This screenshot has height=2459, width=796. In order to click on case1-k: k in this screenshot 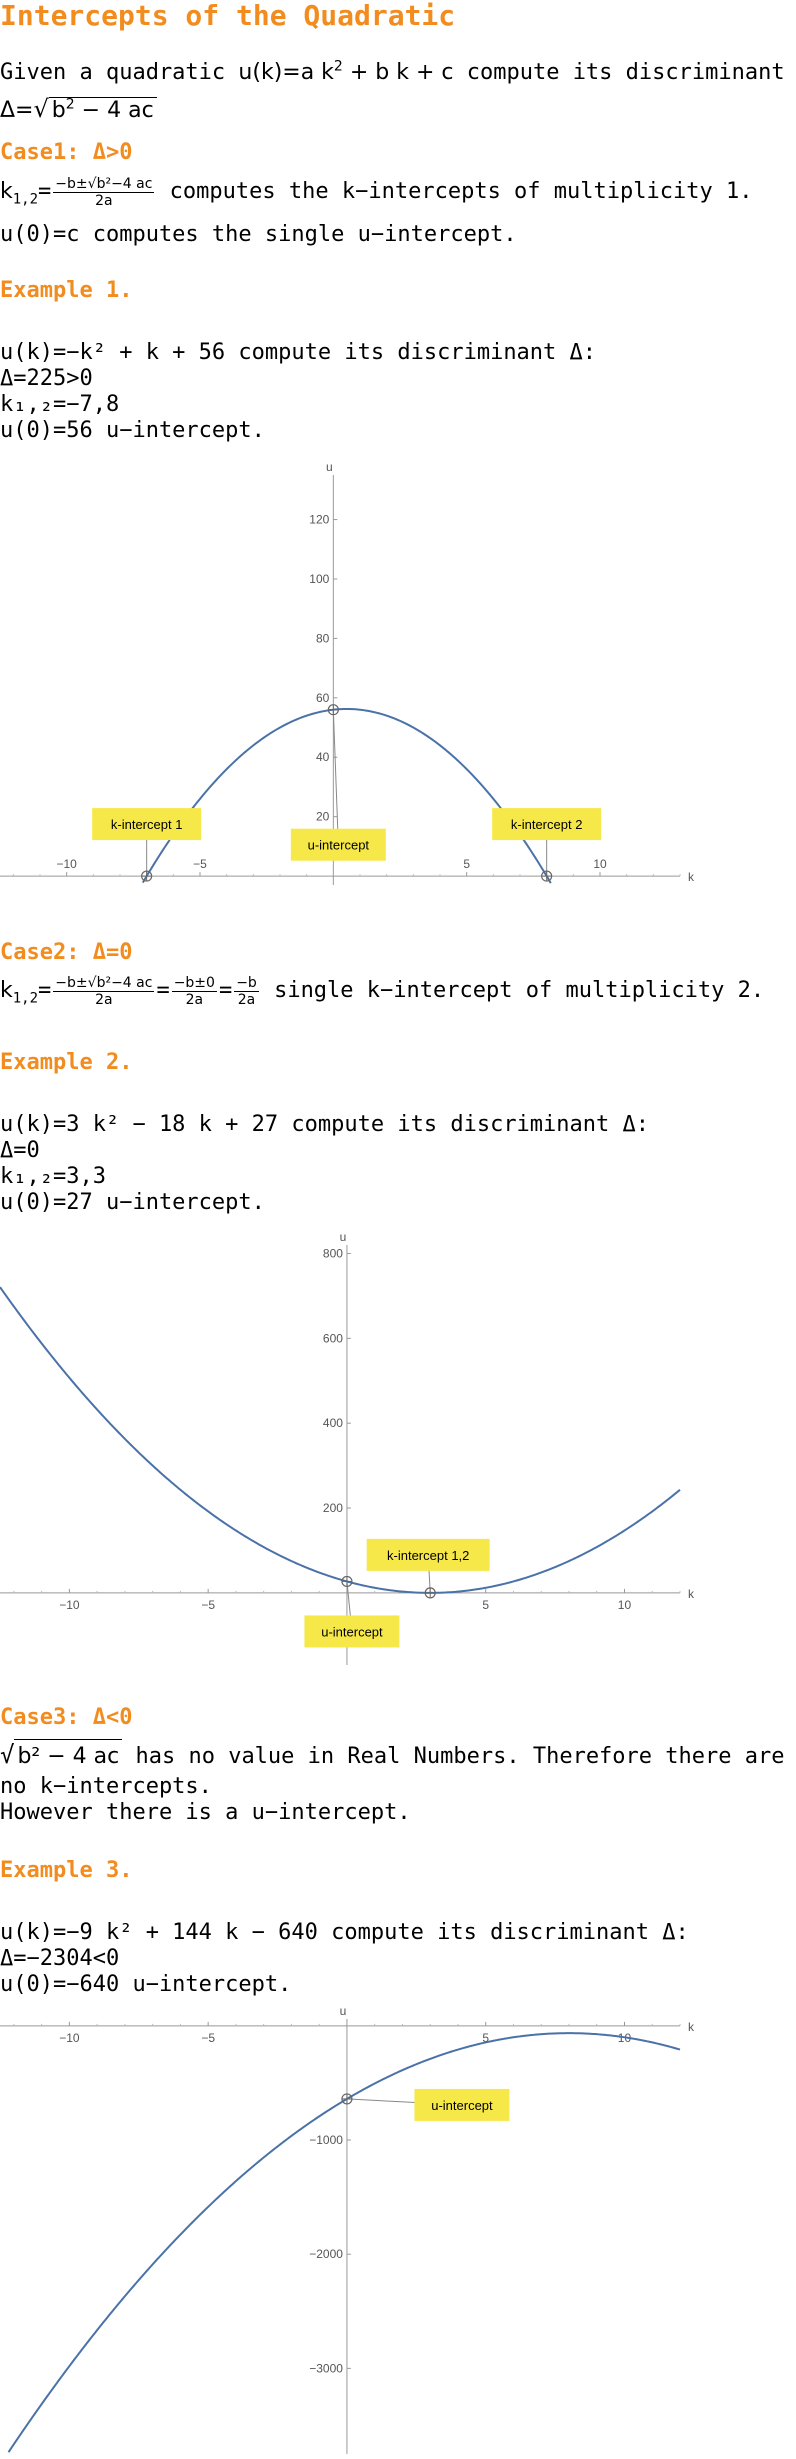, I will do `click(6, 191)`.